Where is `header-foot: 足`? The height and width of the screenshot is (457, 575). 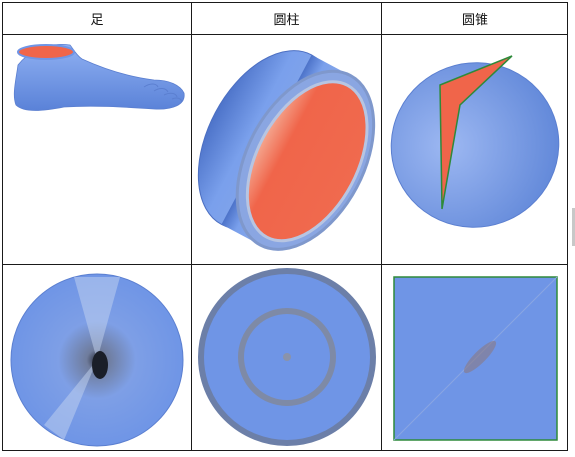 header-foot: 足 is located at coordinates (97, 20).